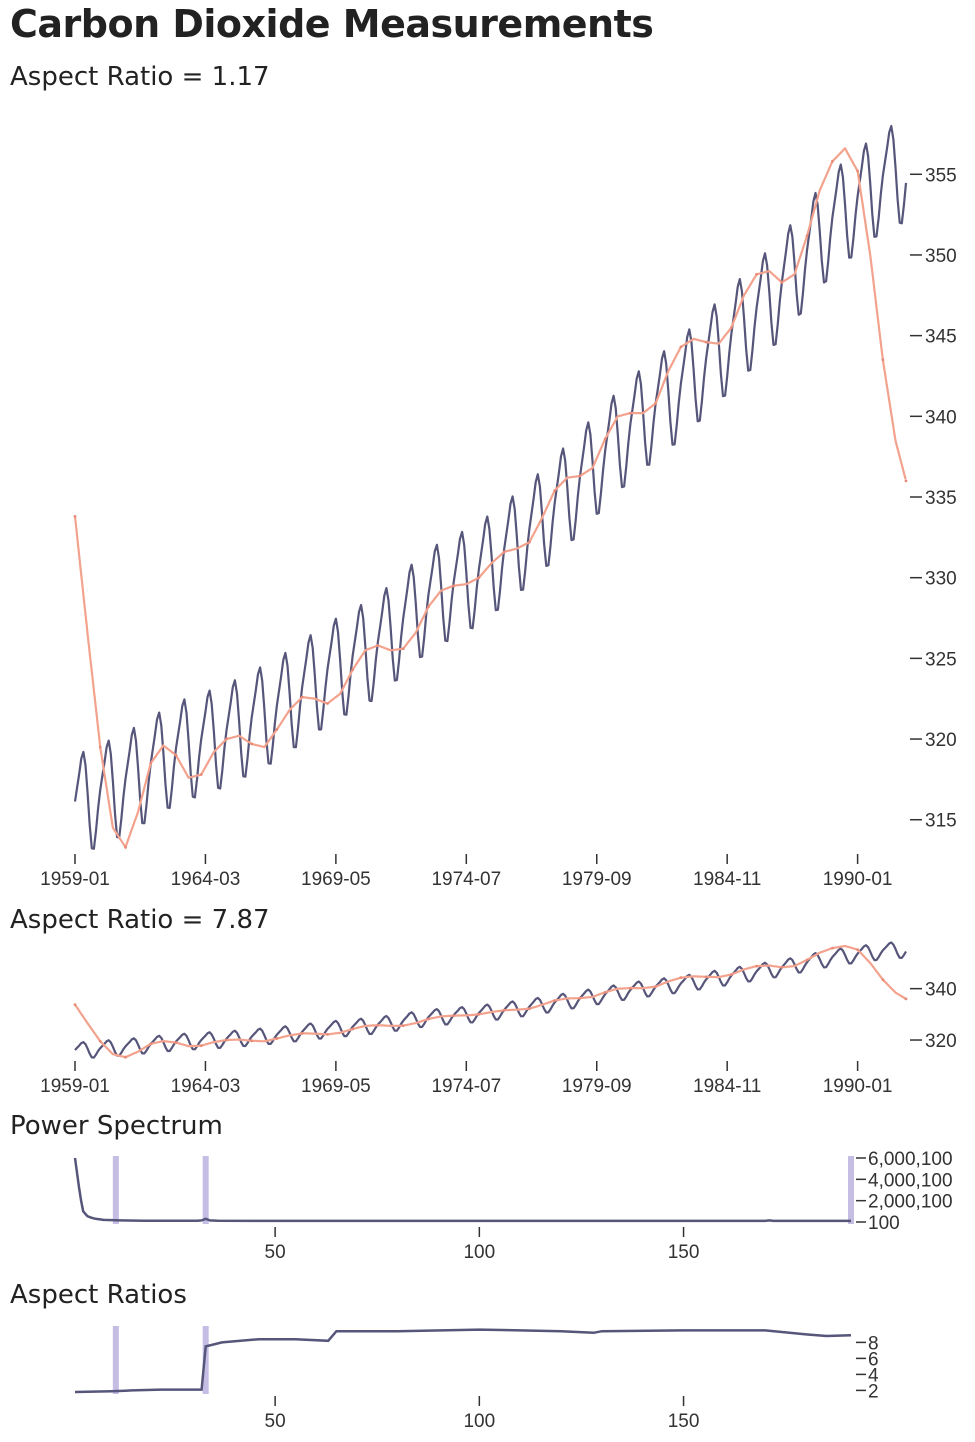 The height and width of the screenshot is (1442, 975). What do you see at coordinates (466, 879) in the screenshot?
I see `chart1-x-tick-label: 1974-07` at bounding box center [466, 879].